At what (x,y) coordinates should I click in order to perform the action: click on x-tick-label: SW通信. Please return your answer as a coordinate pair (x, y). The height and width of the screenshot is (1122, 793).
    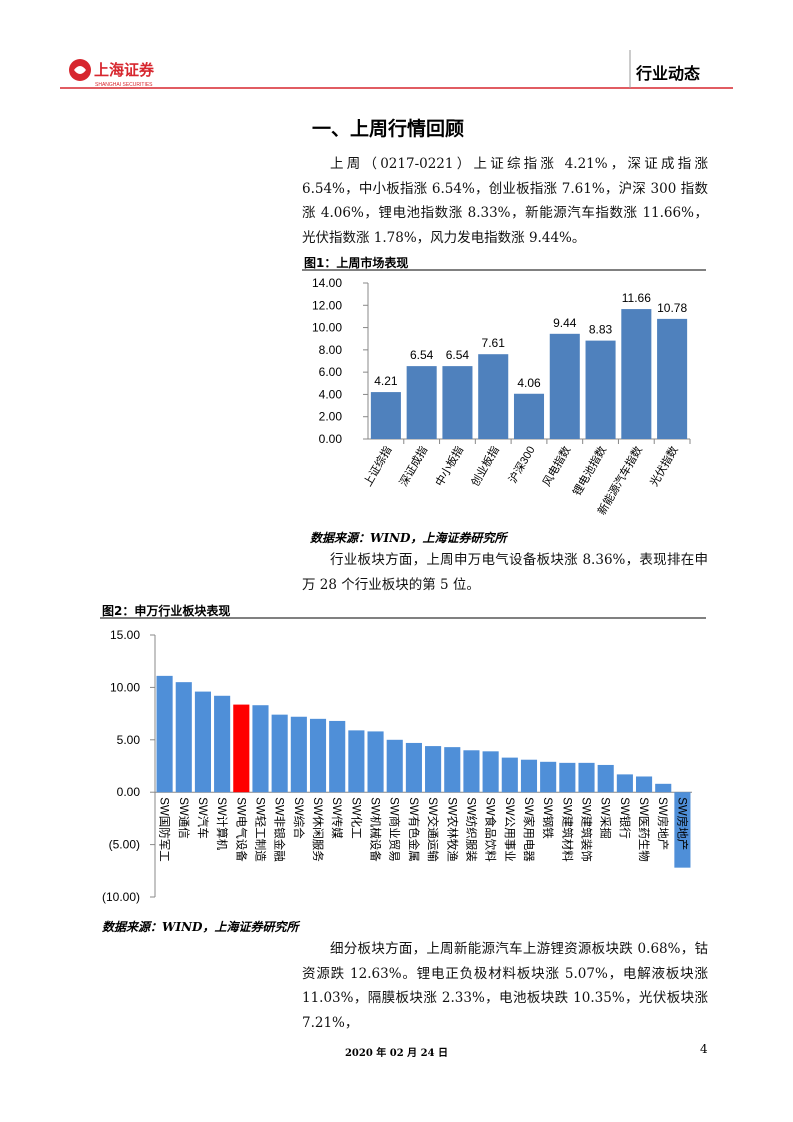
    Looking at the image, I should click on (183, 818).